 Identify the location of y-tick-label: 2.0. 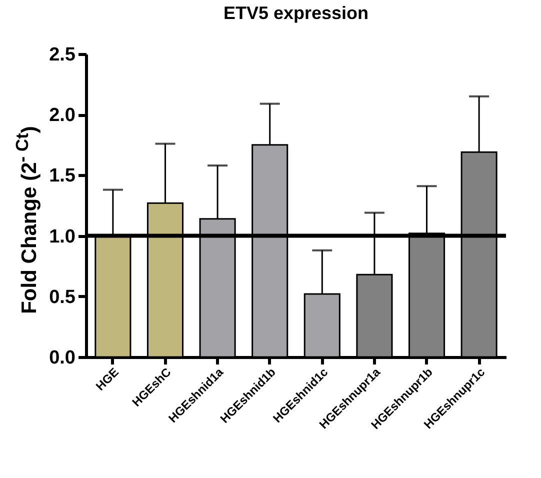
(62, 115).